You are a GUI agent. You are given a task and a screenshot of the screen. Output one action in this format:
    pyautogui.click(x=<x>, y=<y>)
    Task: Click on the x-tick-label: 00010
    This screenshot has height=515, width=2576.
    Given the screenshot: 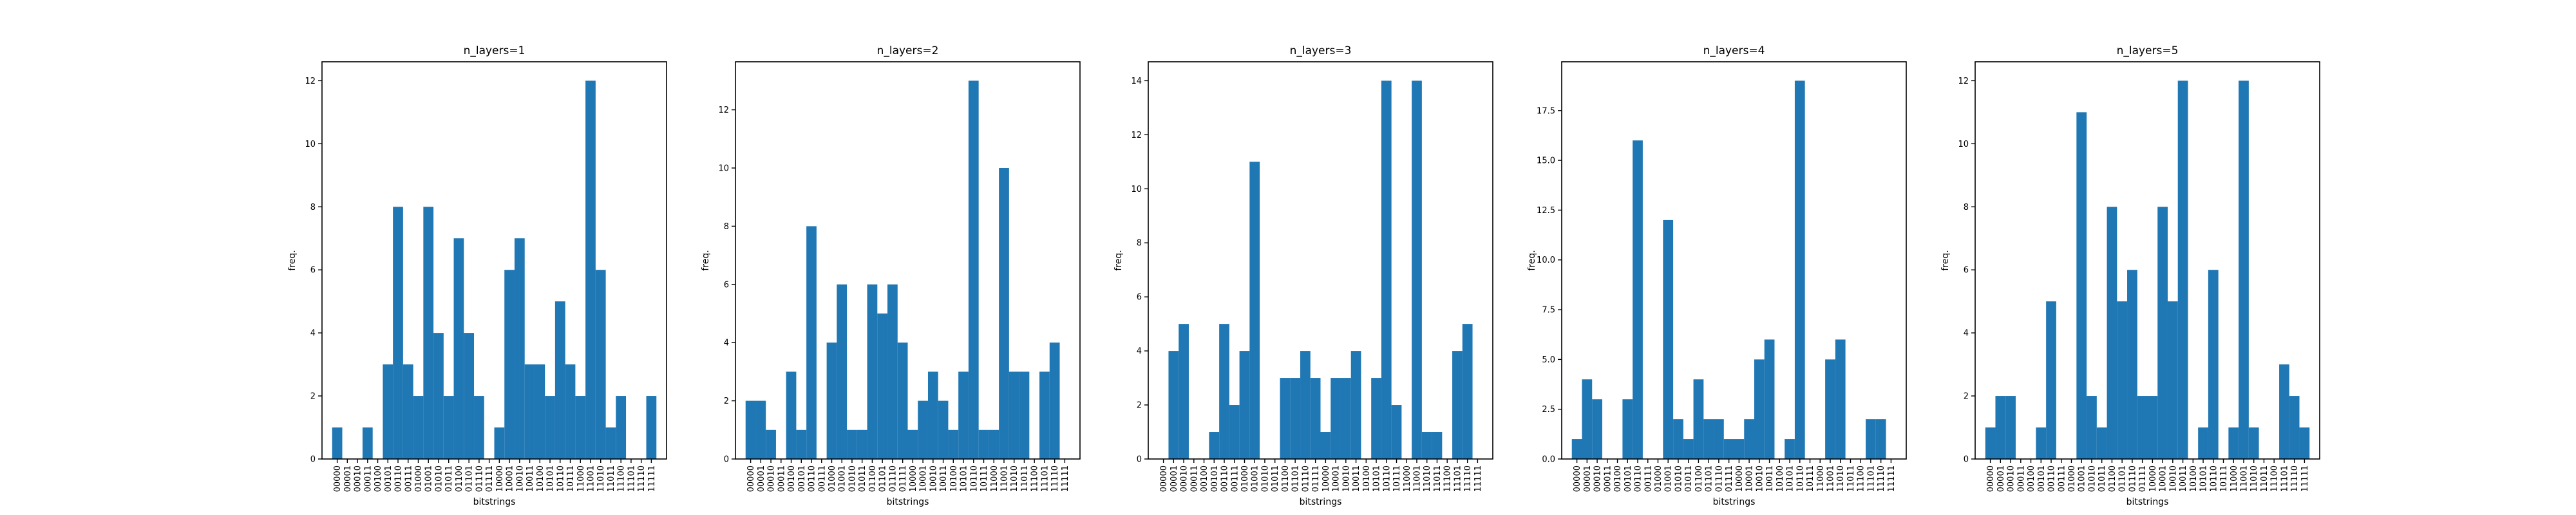 What is the action you would take?
    pyautogui.click(x=1598, y=478)
    